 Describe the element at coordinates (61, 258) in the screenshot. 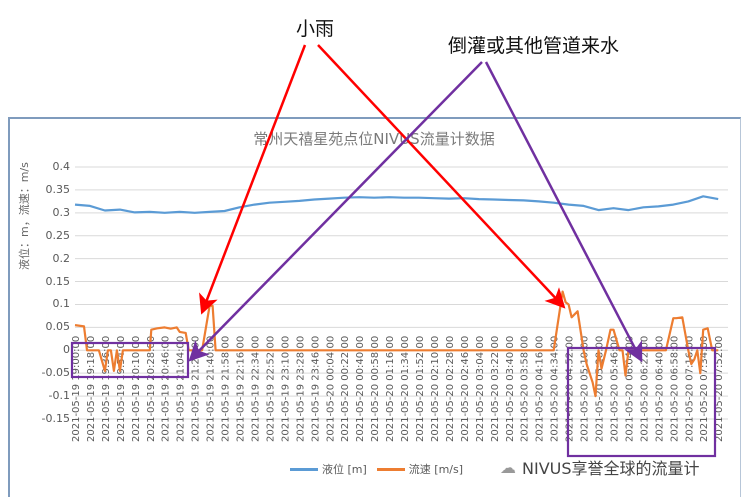

I see `y-tick-label: 0.2` at that location.